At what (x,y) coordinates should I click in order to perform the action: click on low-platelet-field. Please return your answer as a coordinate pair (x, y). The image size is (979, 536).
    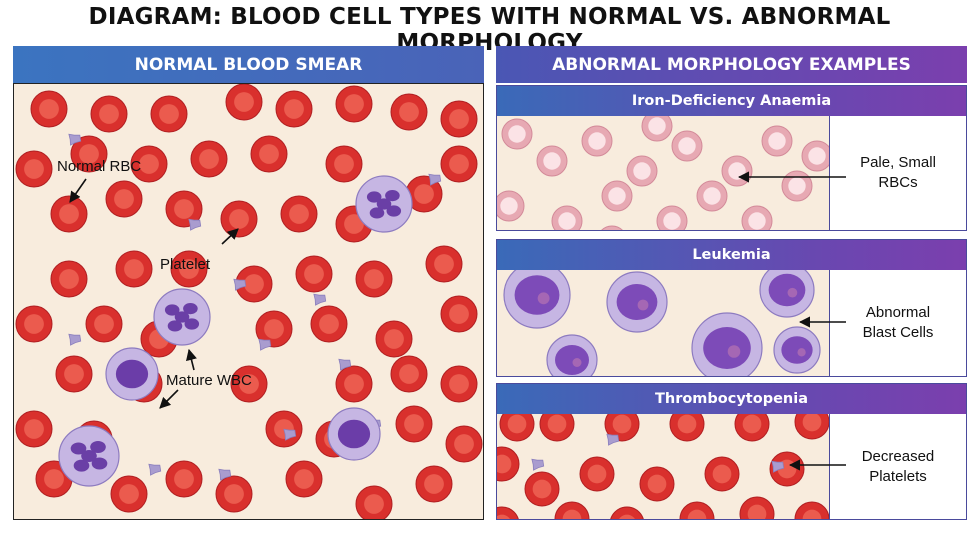
    Looking at the image, I should click on (663, 466).